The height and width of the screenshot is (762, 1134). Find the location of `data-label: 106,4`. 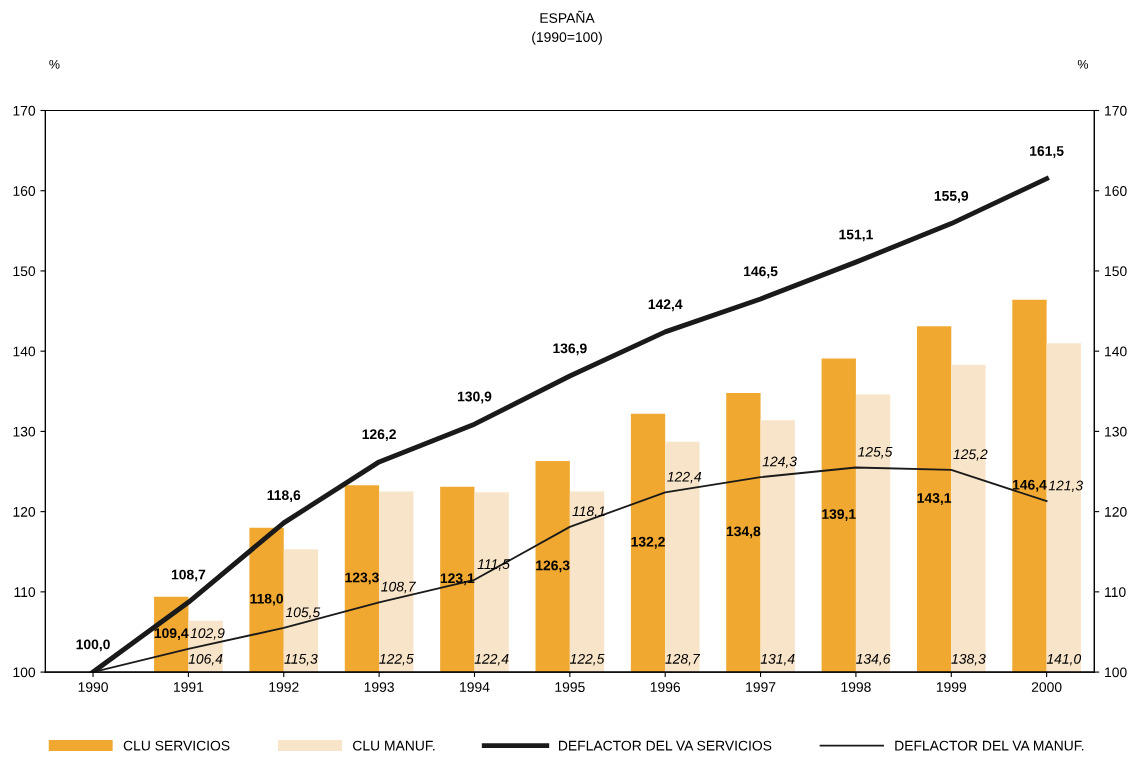

data-label: 106,4 is located at coordinates (205, 659).